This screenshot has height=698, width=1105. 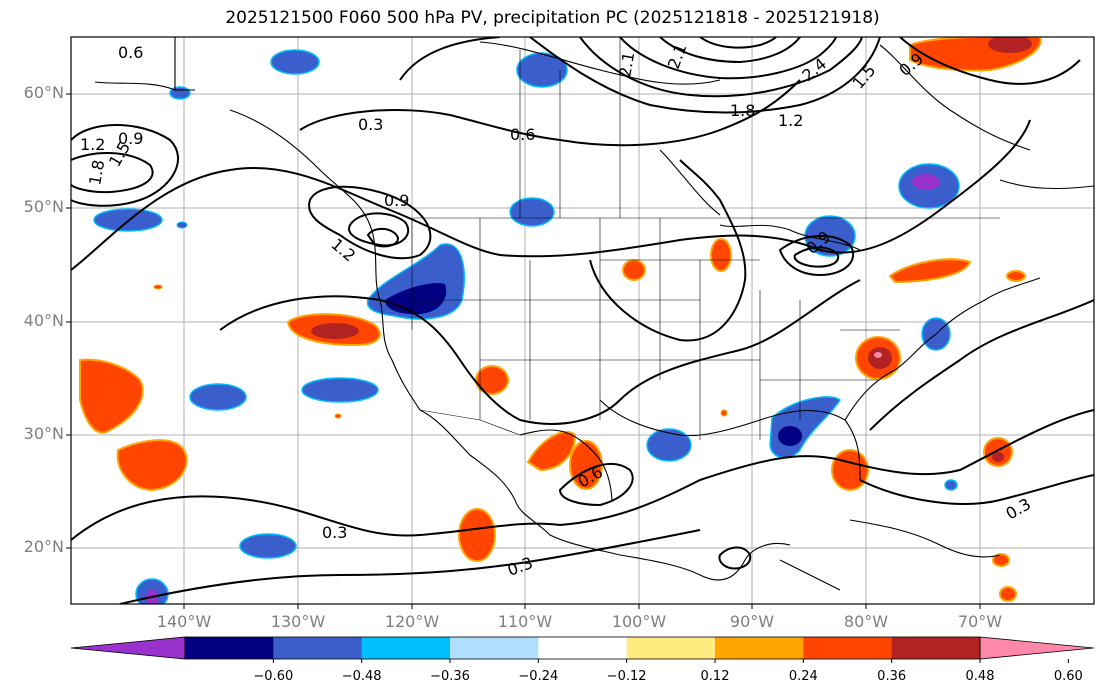 What do you see at coordinates (538, 676) in the screenshot?
I see `colorbar-tick-label: −0.24` at bounding box center [538, 676].